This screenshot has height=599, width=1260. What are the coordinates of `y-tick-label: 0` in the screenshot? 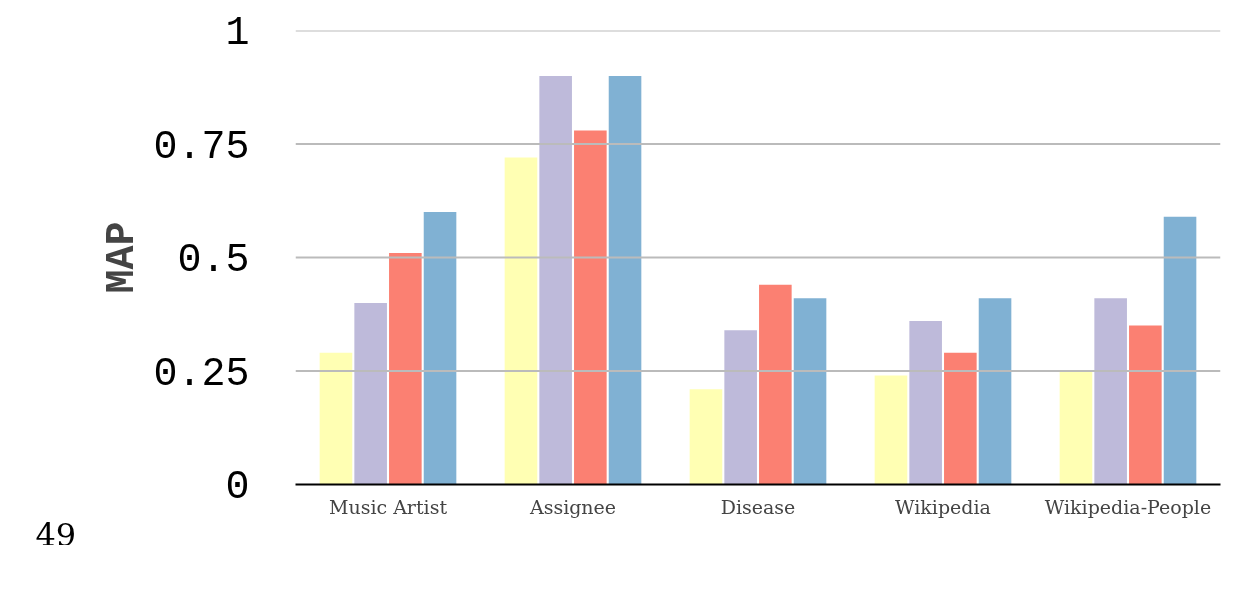 It's located at (237, 487).